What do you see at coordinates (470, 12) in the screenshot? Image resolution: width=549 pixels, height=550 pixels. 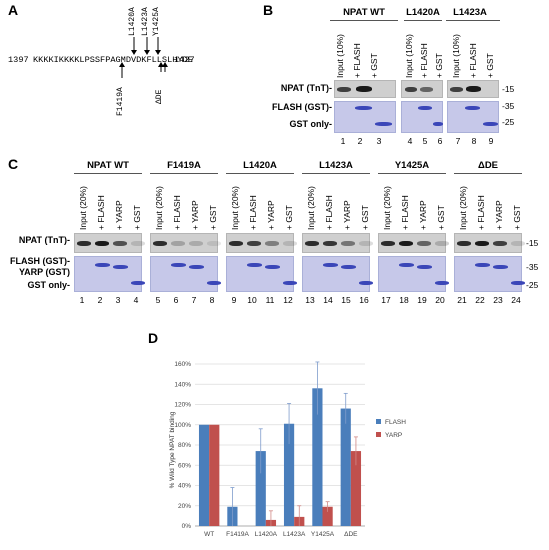 I see `b-group-l1423a: L1423A` at bounding box center [470, 12].